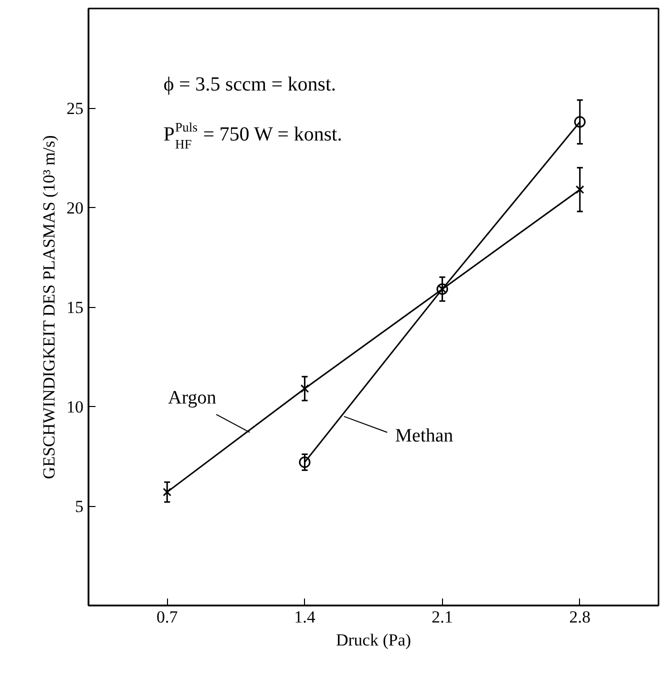  What do you see at coordinates (250, 85) in the screenshot?
I see `annotation: ϕ = 3.5 sccm = konst.` at bounding box center [250, 85].